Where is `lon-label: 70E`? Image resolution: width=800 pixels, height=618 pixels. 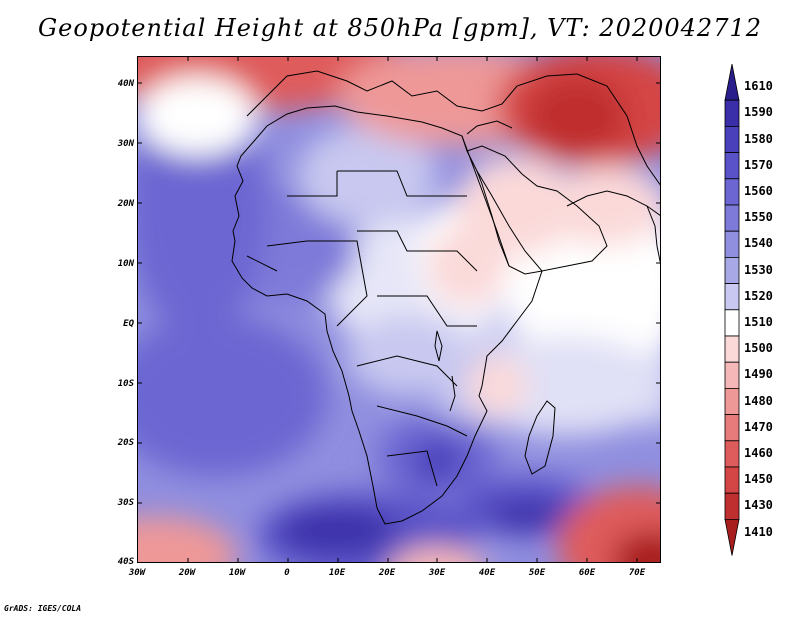 lon-label: 70E is located at coordinates (637, 573).